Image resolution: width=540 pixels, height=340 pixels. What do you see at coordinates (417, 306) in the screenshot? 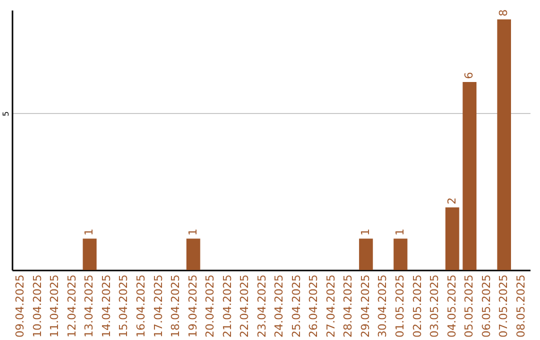
I see `x-tick-label: 02.05.2025` at bounding box center [417, 306].